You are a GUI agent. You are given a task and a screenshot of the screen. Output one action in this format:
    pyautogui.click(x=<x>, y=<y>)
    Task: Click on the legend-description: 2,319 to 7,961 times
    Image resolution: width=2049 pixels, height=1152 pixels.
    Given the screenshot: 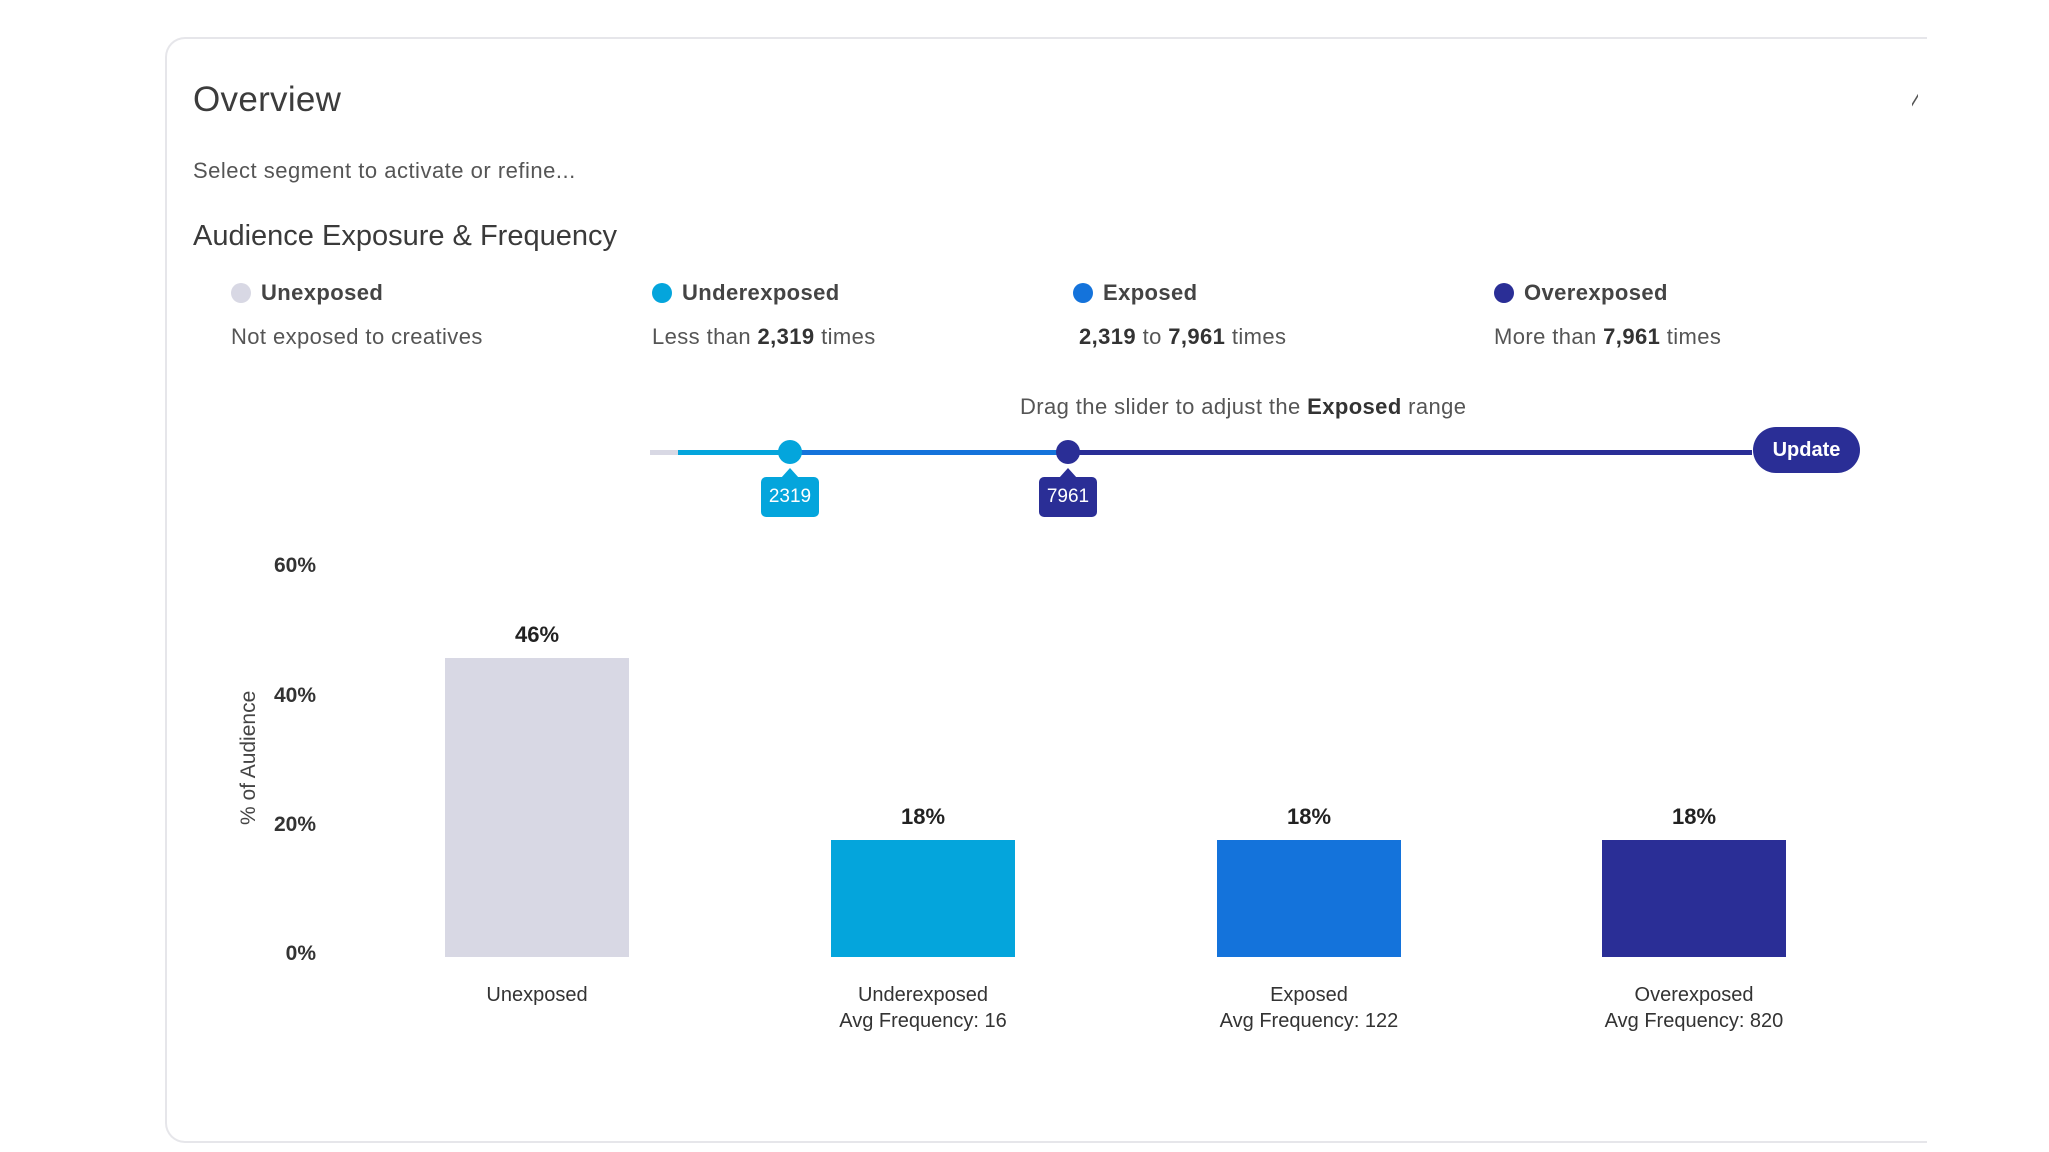 What is the action you would take?
    pyautogui.click(x=1183, y=336)
    